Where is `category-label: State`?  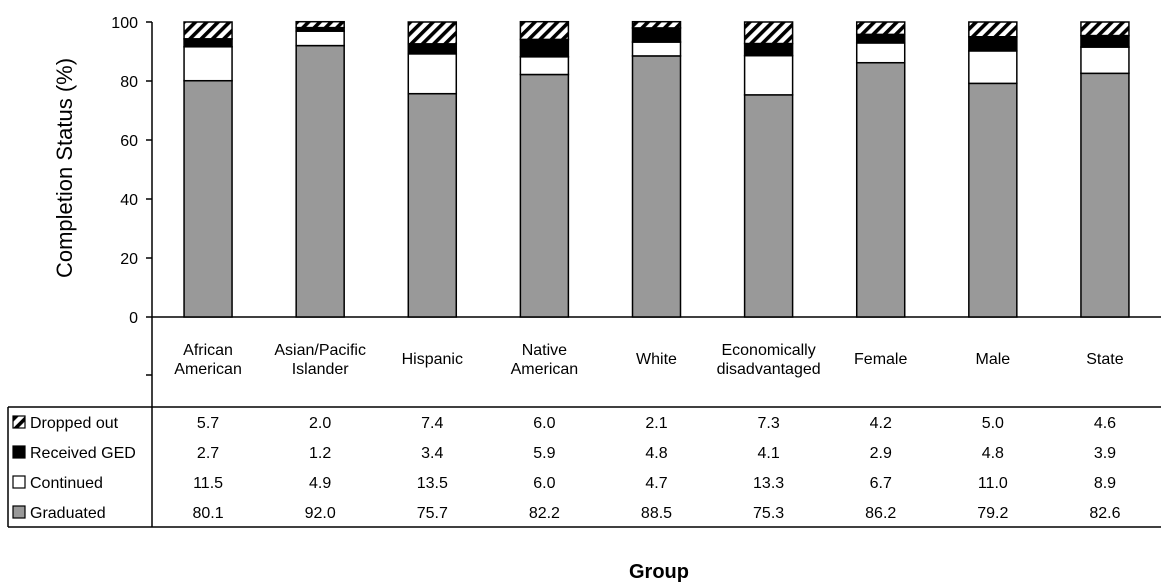 category-label: State is located at coordinates (1104, 359).